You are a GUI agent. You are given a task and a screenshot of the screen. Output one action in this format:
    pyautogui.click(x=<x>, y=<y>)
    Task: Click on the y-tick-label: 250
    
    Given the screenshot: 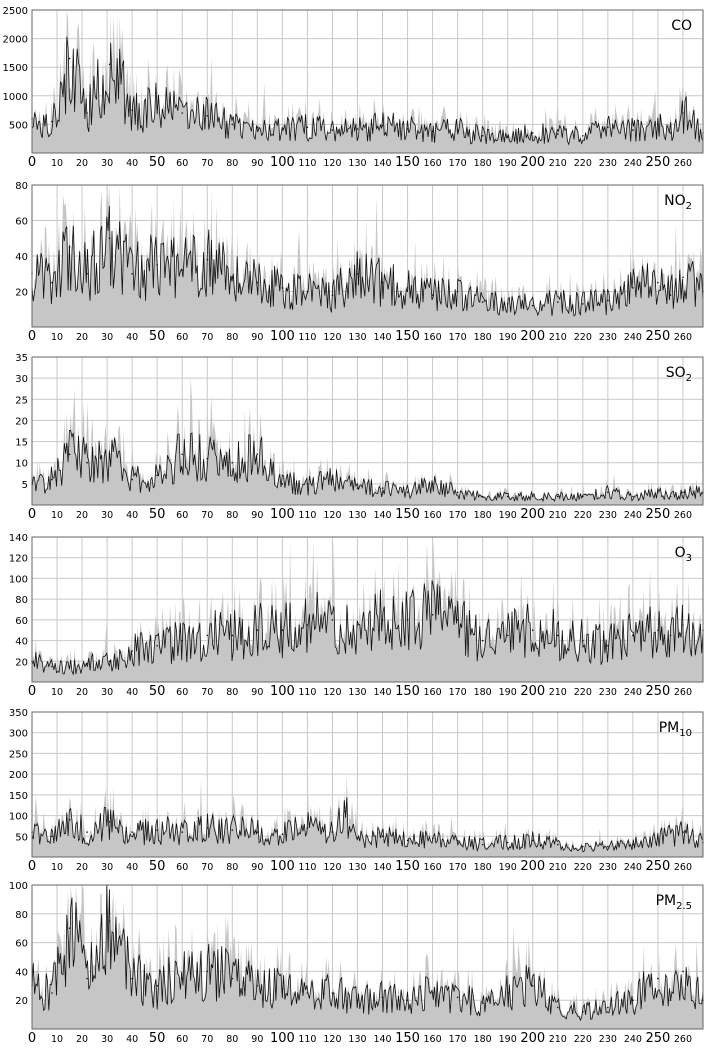 What is the action you would take?
    pyautogui.click(x=18, y=754)
    